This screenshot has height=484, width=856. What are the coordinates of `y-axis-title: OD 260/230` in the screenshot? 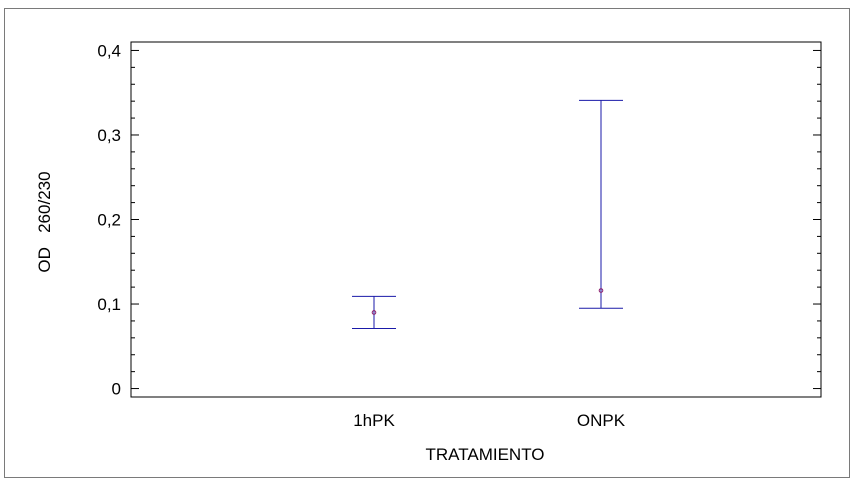 It's located at (44, 221).